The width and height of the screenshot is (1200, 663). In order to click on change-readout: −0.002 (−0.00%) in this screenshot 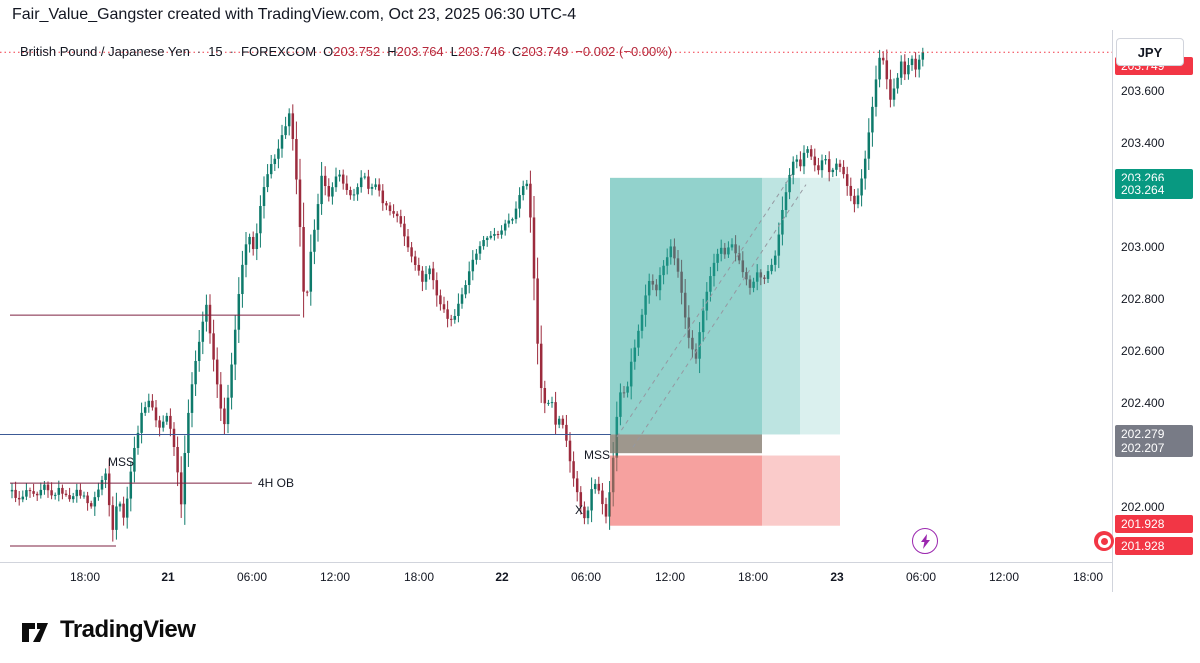, I will do `click(624, 51)`.